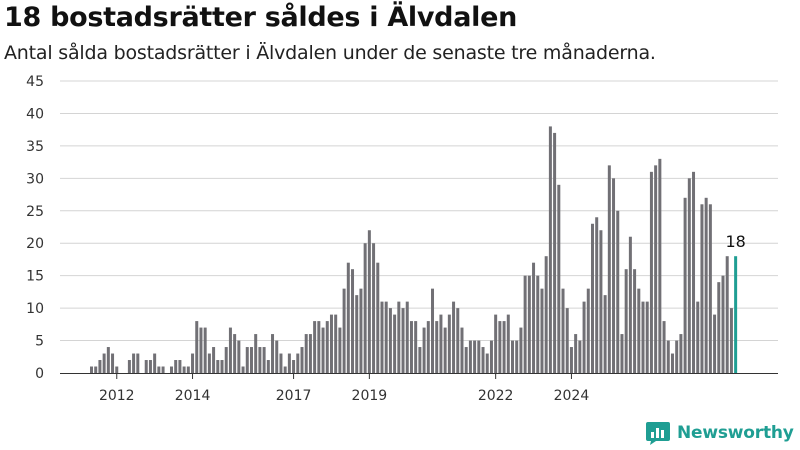 This screenshot has height=450, width=800. I want to click on x-tick-label: 2019, so click(370, 396).